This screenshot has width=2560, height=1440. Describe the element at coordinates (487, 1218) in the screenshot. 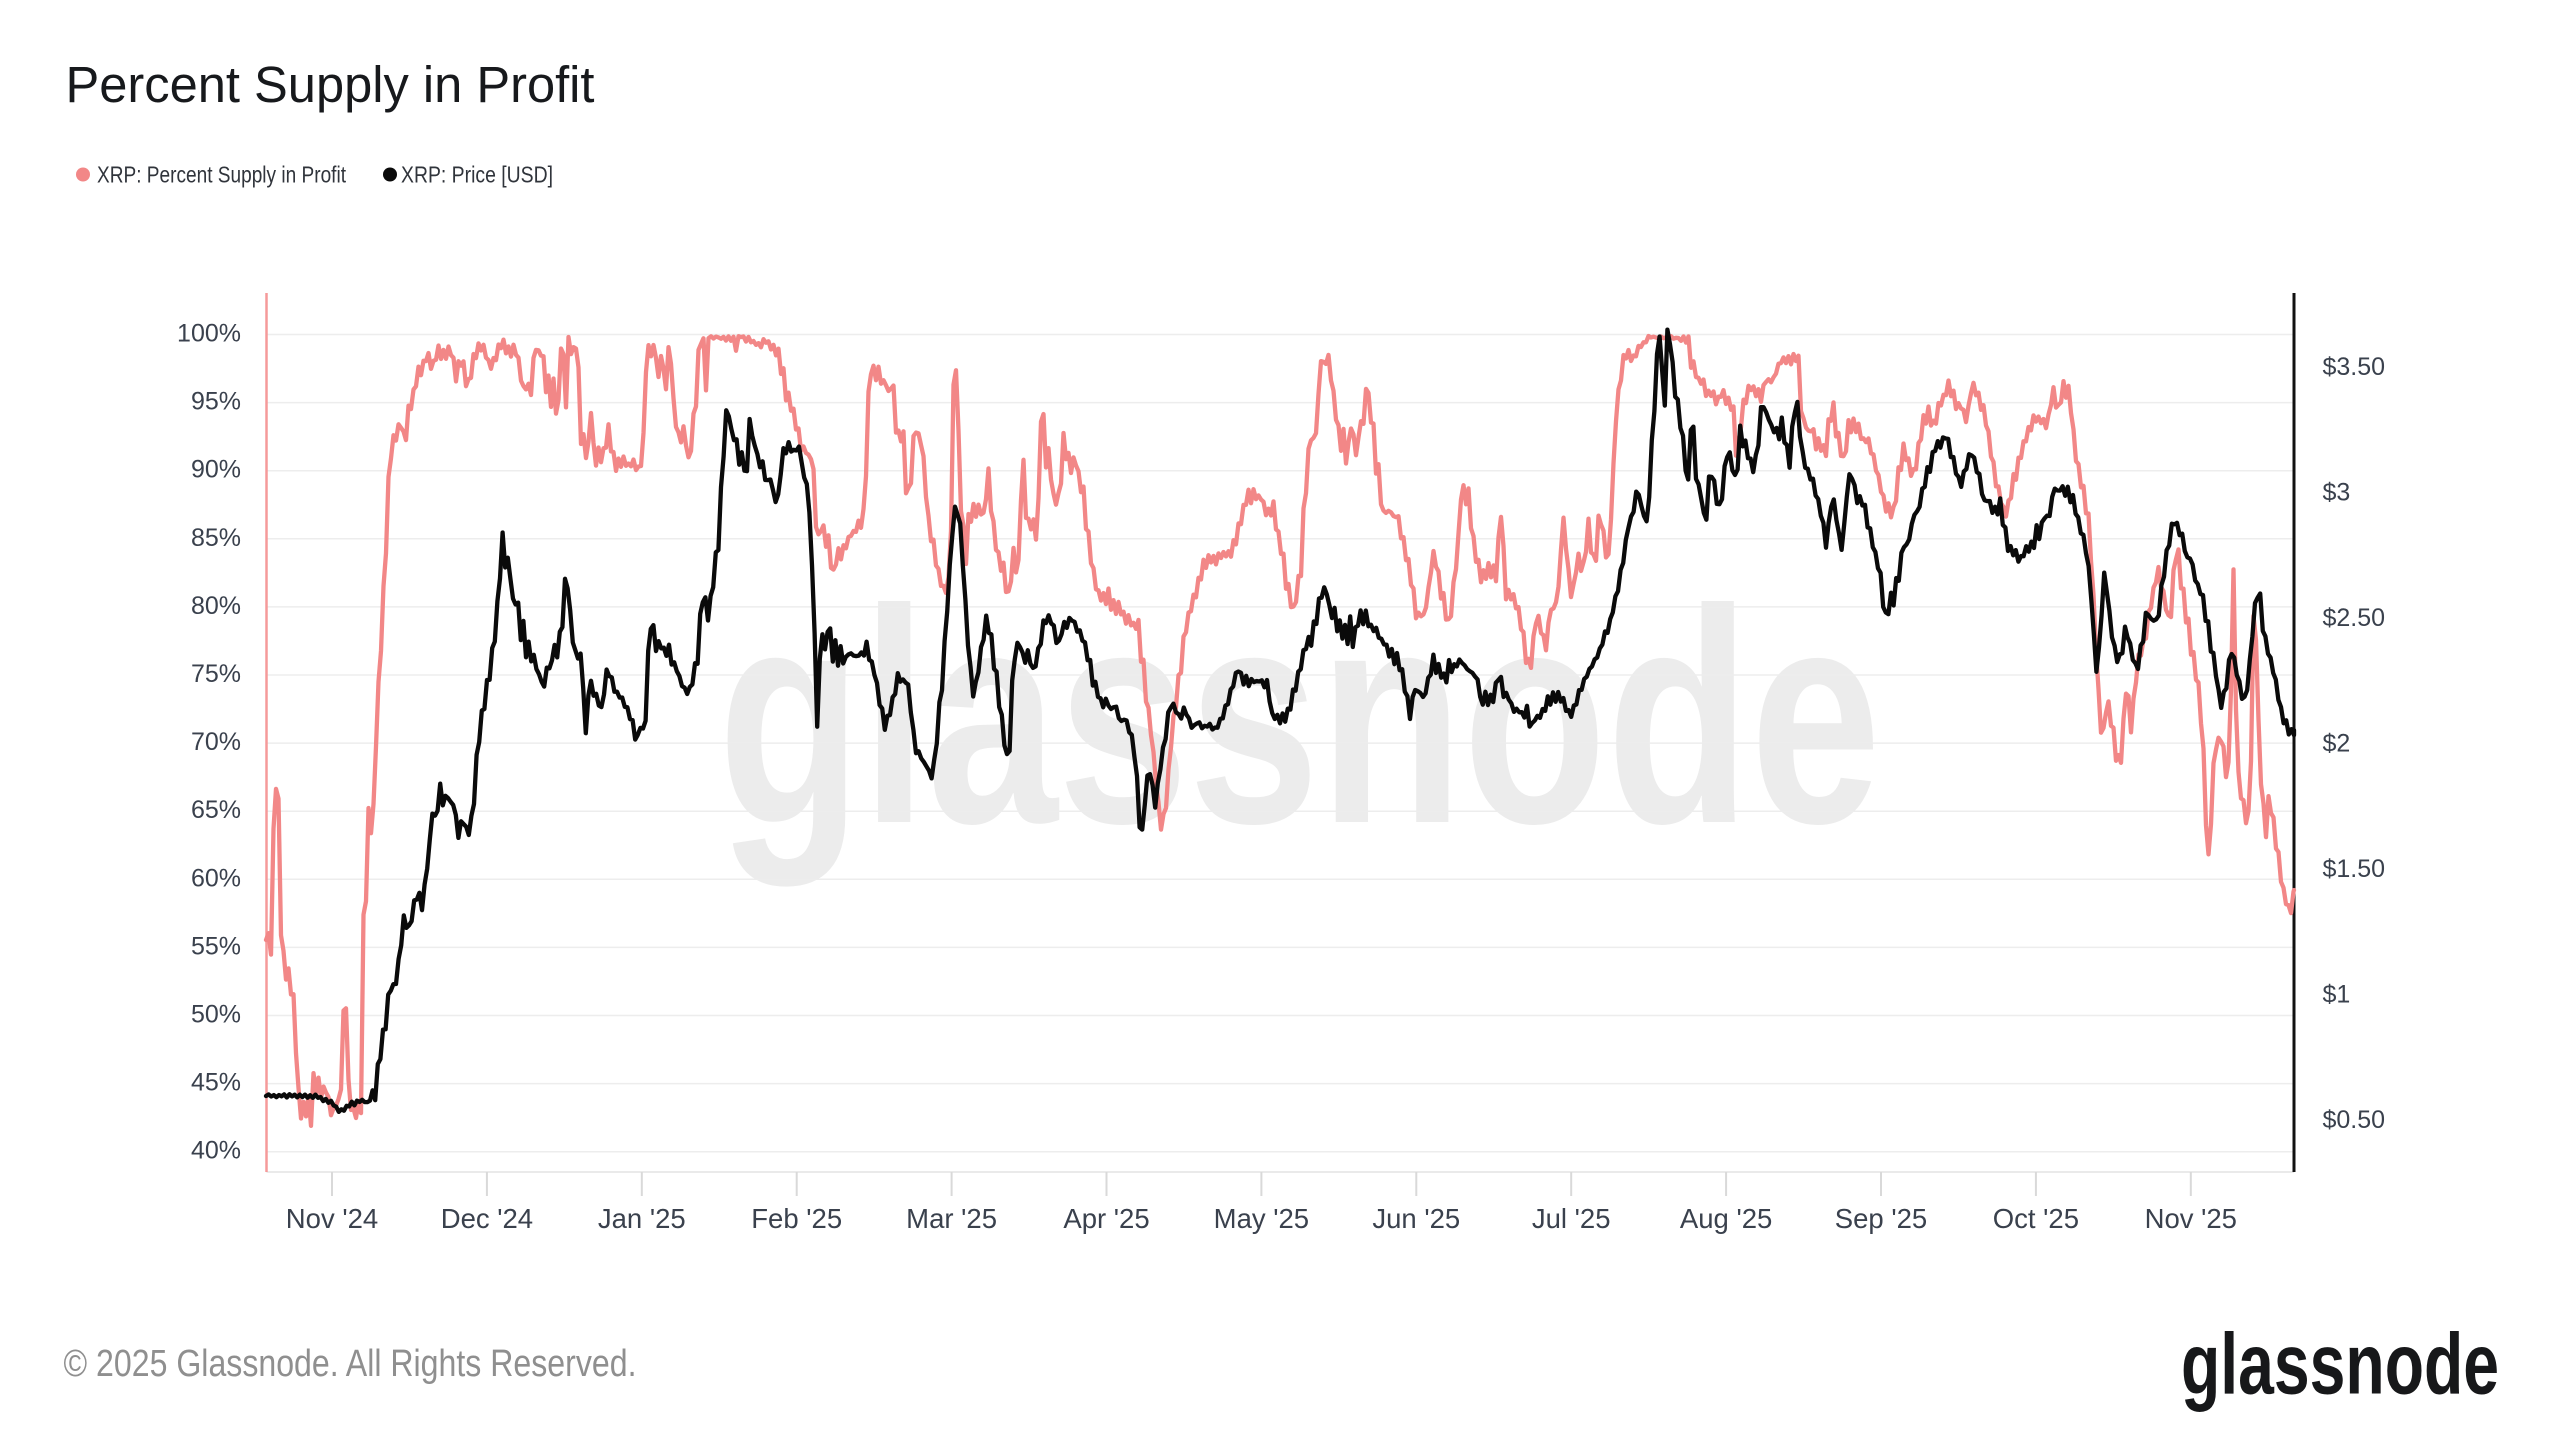

I see `svg-text: Dec '24` at that location.